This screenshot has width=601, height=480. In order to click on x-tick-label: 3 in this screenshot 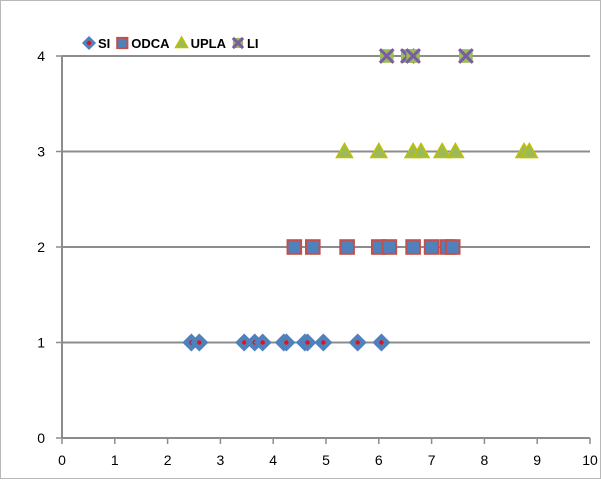, I will do `click(221, 460)`.